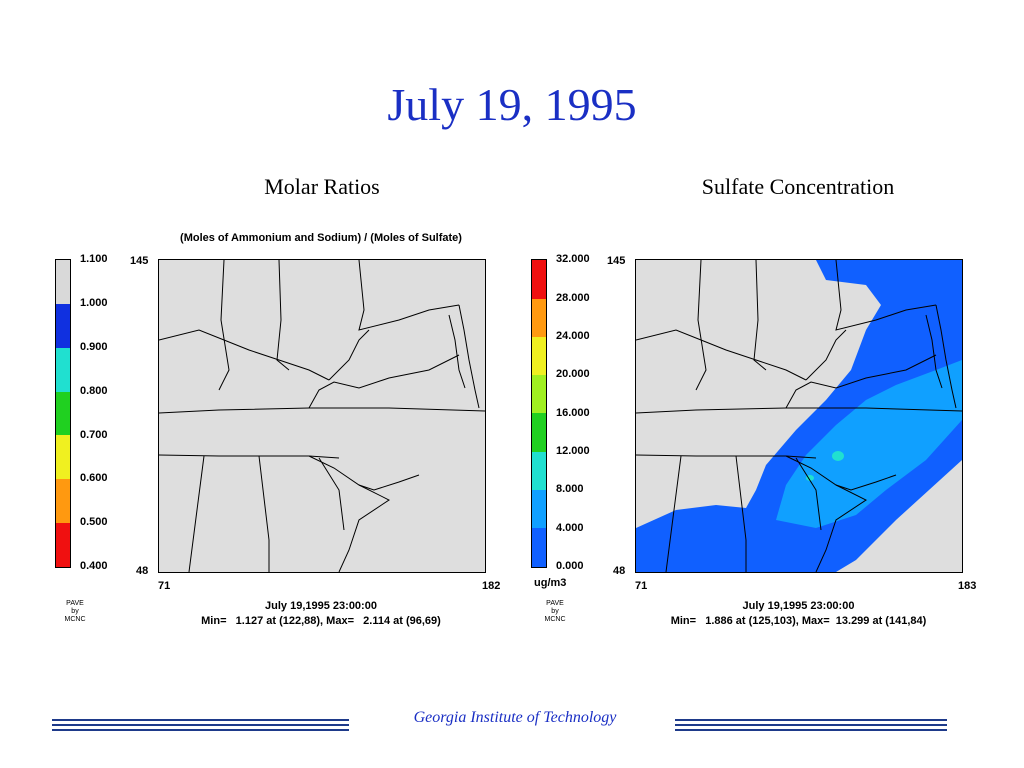 The width and height of the screenshot is (1024, 768). Describe the element at coordinates (94, 435) in the screenshot. I see `left-colorbar-label: 0.700` at that location.